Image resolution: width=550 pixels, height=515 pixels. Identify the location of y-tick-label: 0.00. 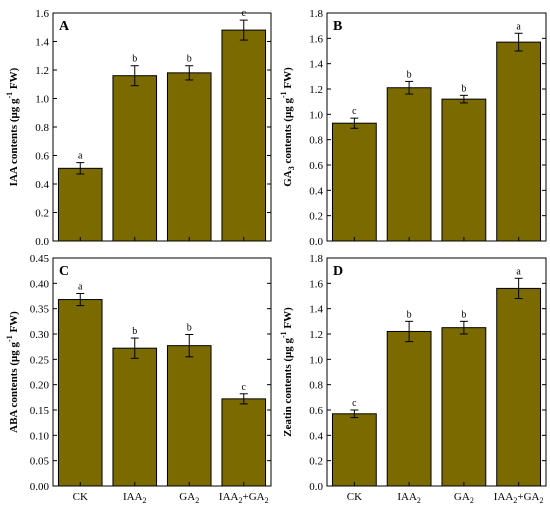
(40, 487).